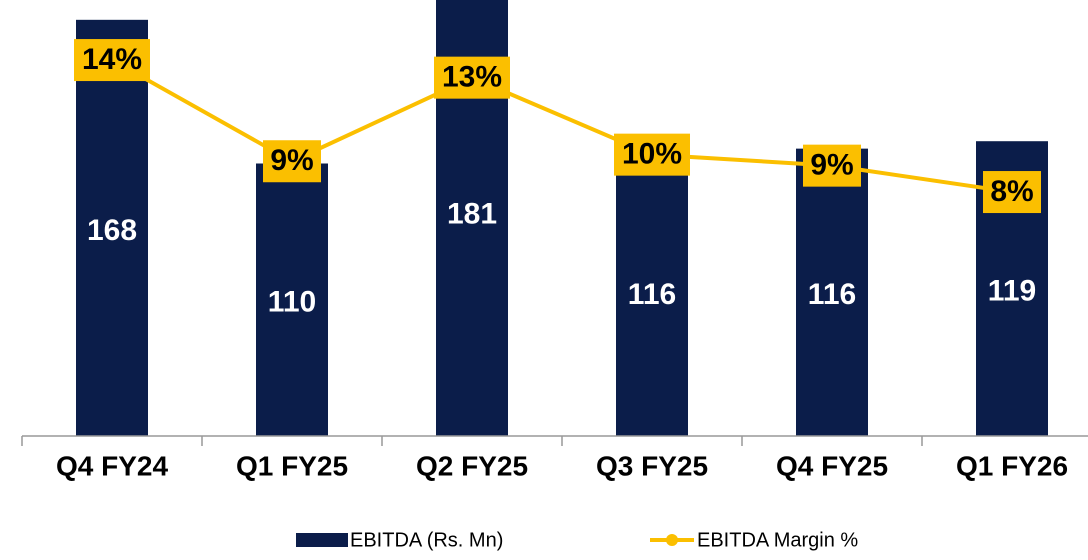 Image resolution: width=1088 pixels, height=560 pixels. What do you see at coordinates (652, 465) in the screenshot?
I see `x-tick-label: Q3 FY25` at bounding box center [652, 465].